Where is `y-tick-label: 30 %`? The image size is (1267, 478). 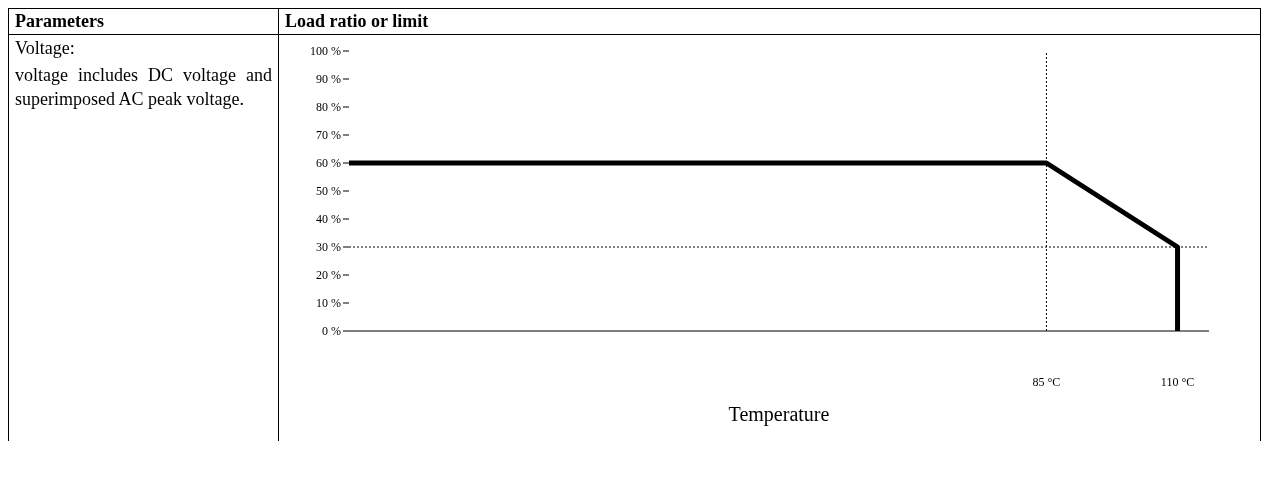
y-tick-label: 30 % is located at coordinates (328, 247).